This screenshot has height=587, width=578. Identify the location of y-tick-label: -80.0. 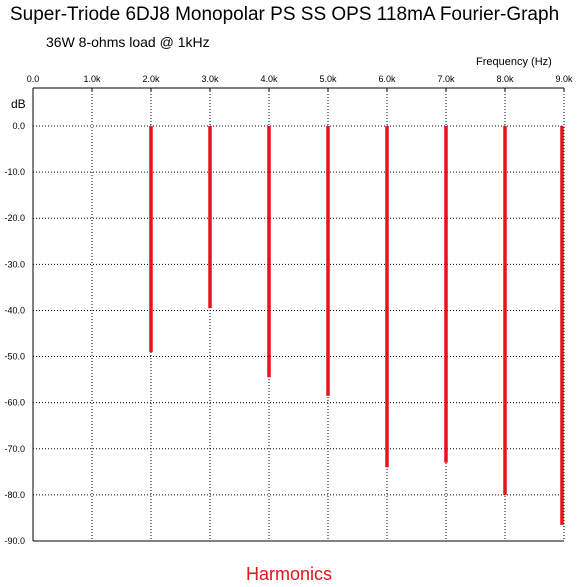
(14, 495).